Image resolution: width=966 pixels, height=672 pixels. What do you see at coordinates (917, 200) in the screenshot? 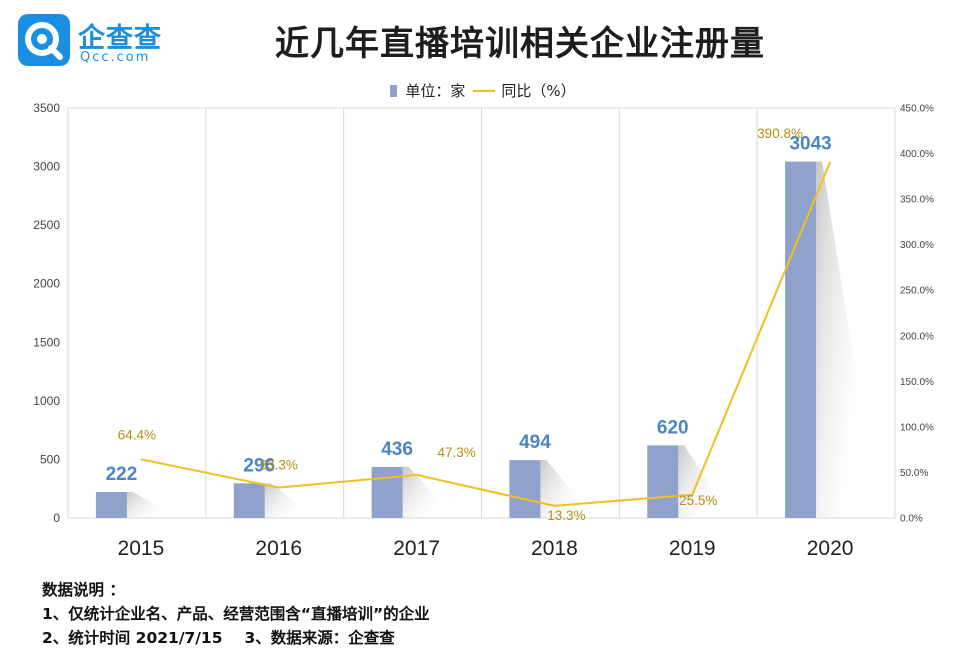
I see `y-right-tick-label: 350.0%` at bounding box center [917, 200].